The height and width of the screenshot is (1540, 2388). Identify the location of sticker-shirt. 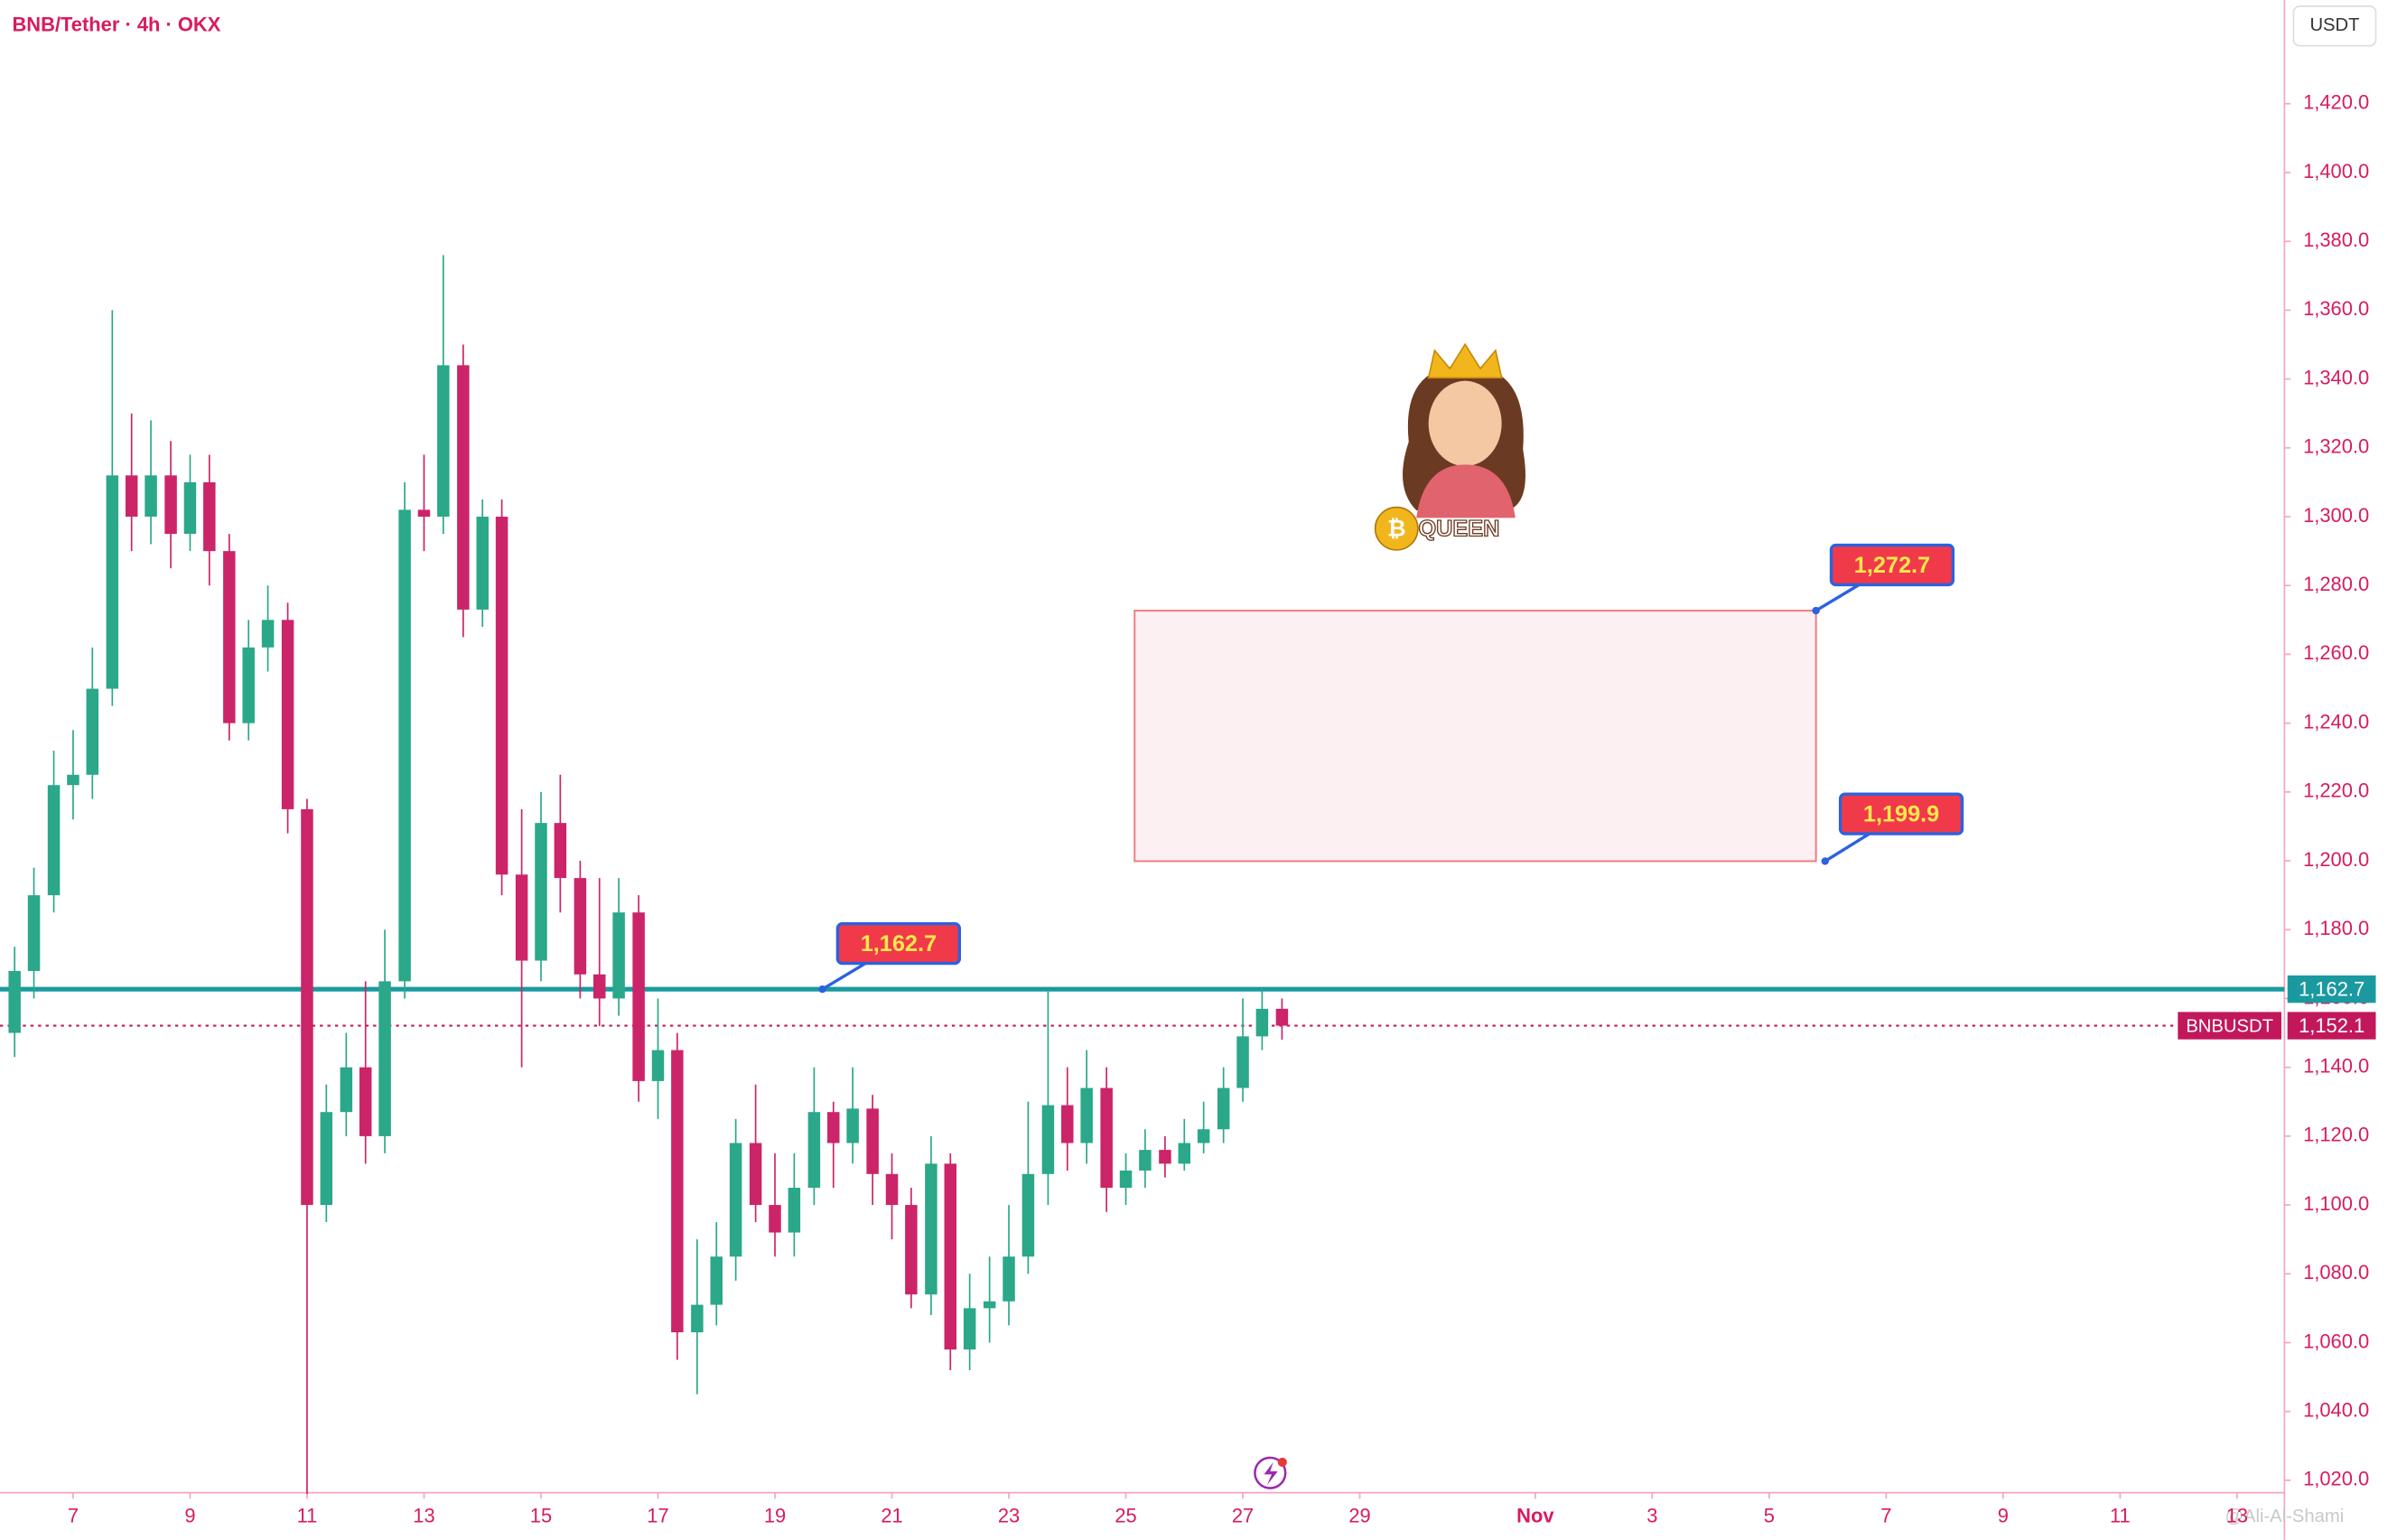
(1466, 491).